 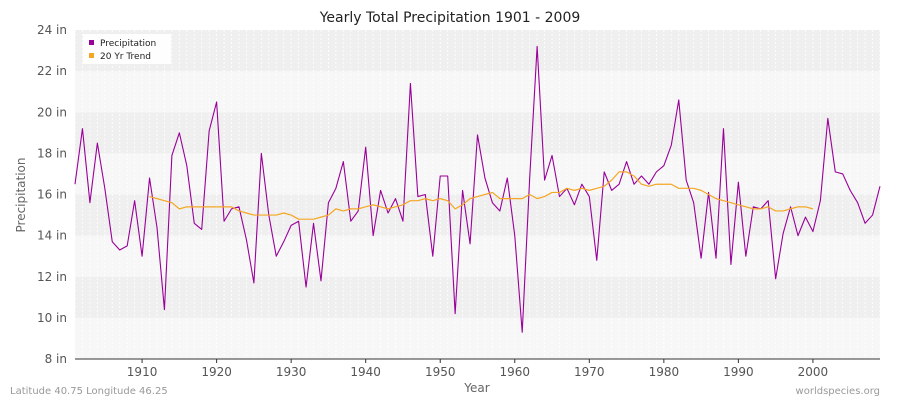 What do you see at coordinates (52, 112) in the screenshot?
I see `y-tick-label: 20 in` at bounding box center [52, 112].